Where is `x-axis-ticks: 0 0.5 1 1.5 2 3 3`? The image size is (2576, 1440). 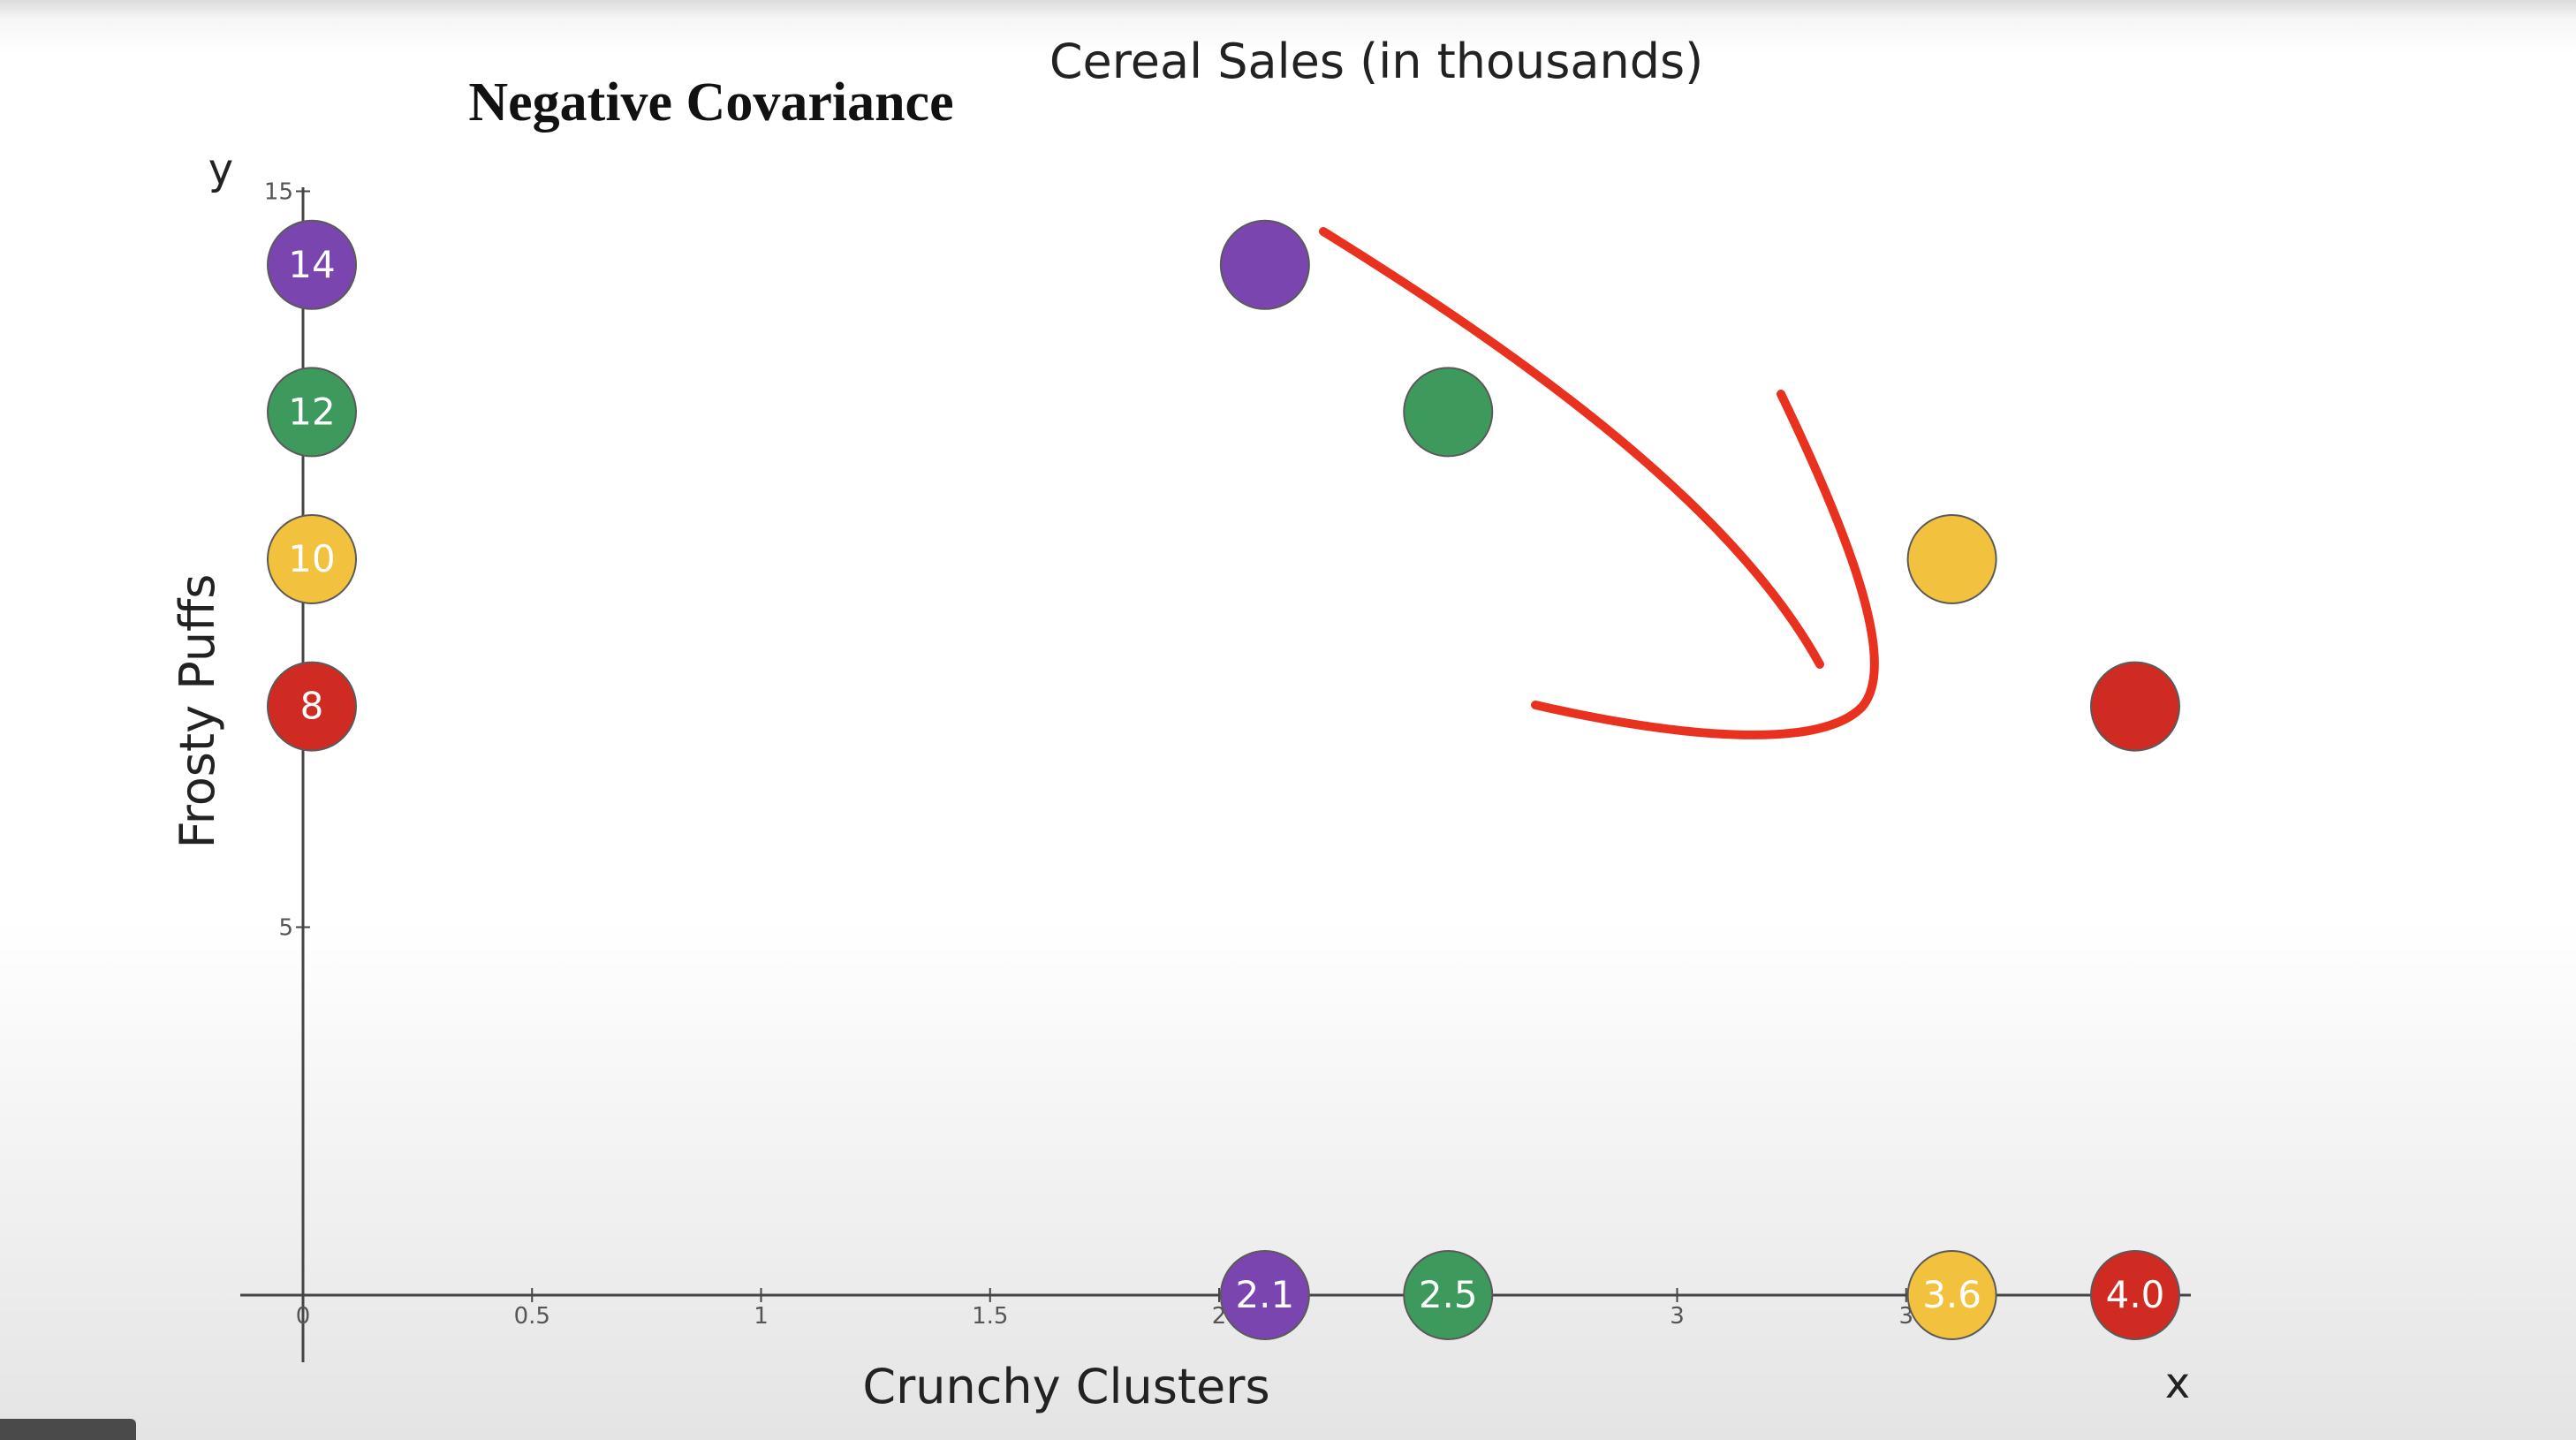
x-axis-ticks: 0 0.5 1 1.5 2 3 3 is located at coordinates (1105, 1309).